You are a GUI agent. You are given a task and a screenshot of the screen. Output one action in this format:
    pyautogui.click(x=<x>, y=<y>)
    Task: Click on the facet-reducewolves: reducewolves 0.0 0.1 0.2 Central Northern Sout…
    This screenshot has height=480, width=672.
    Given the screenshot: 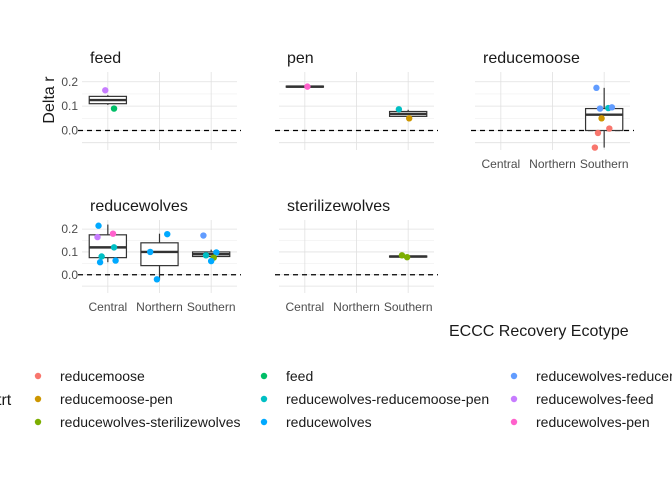 What is the action you would take?
    pyautogui.click(x=151, y=256)
    